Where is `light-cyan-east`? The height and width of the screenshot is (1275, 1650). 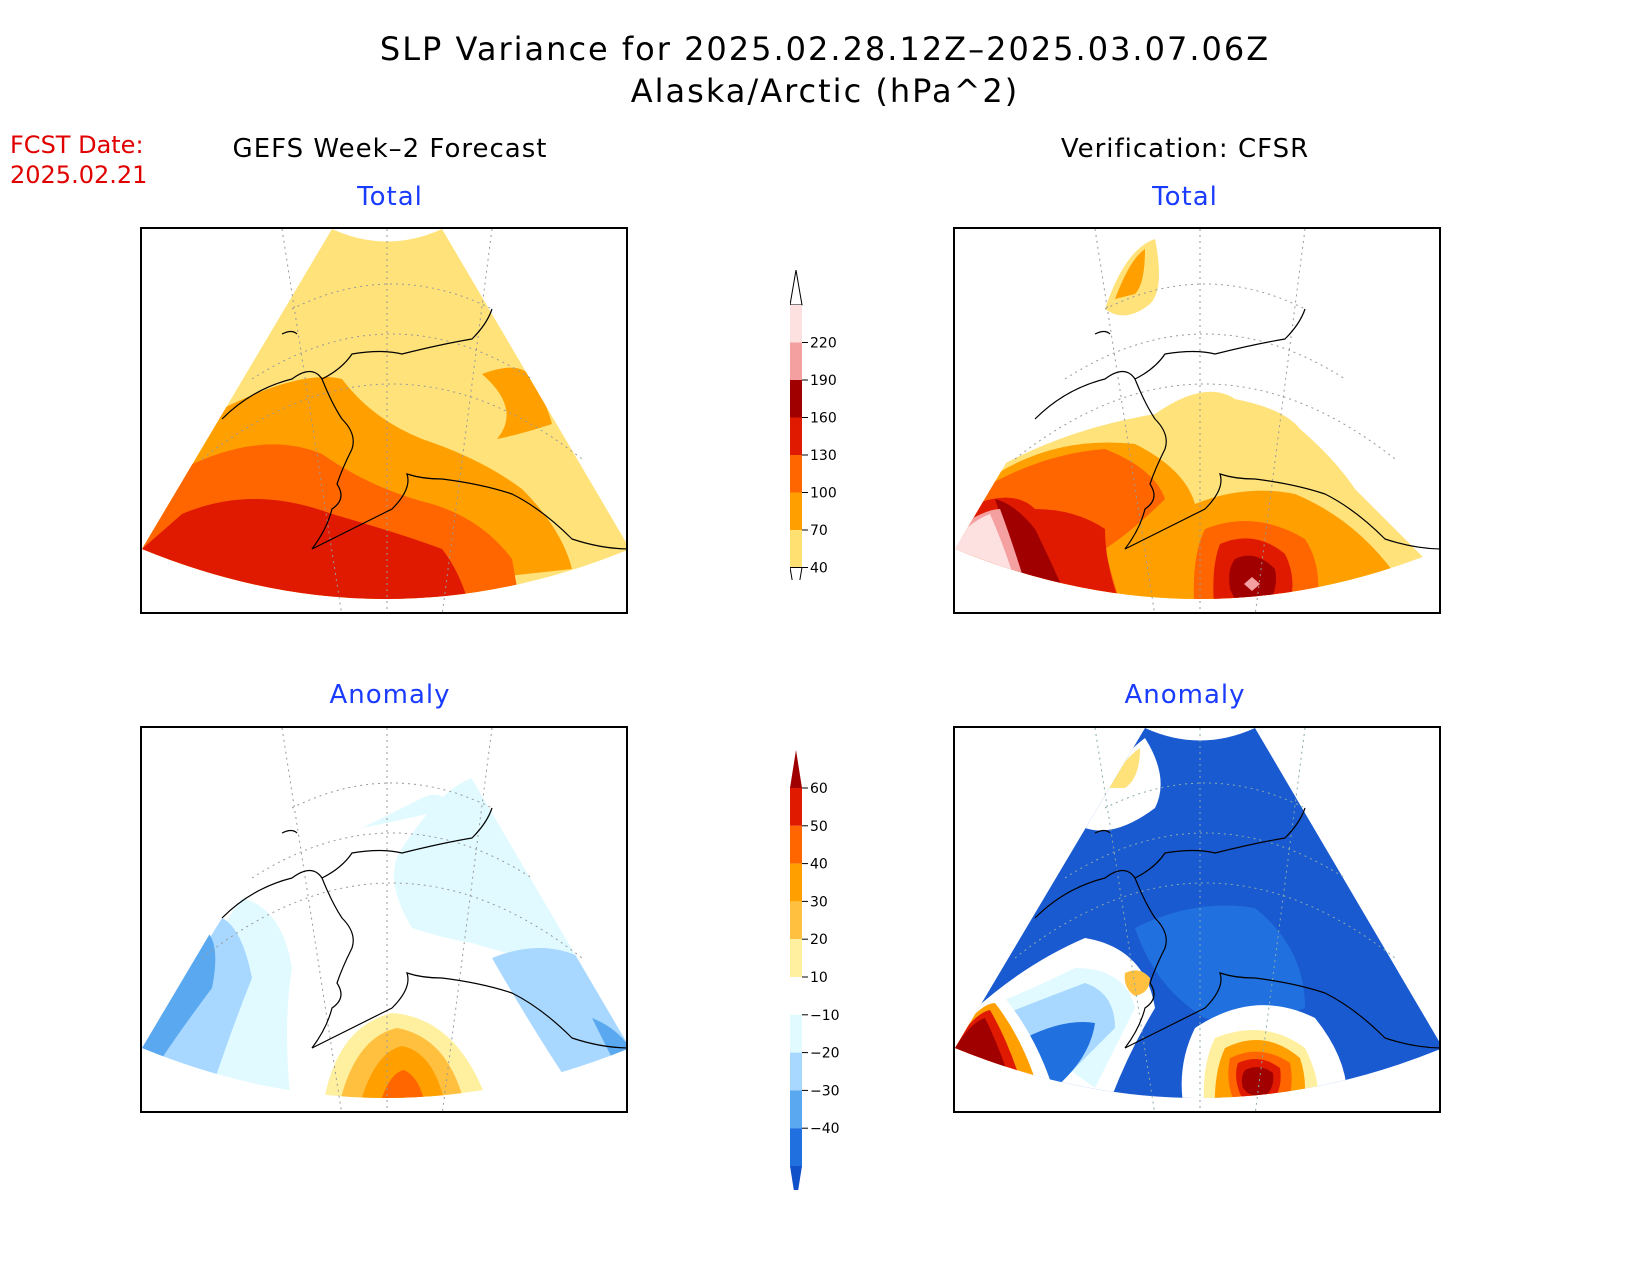
light-cyan-east is located at coordinates (498, 878).